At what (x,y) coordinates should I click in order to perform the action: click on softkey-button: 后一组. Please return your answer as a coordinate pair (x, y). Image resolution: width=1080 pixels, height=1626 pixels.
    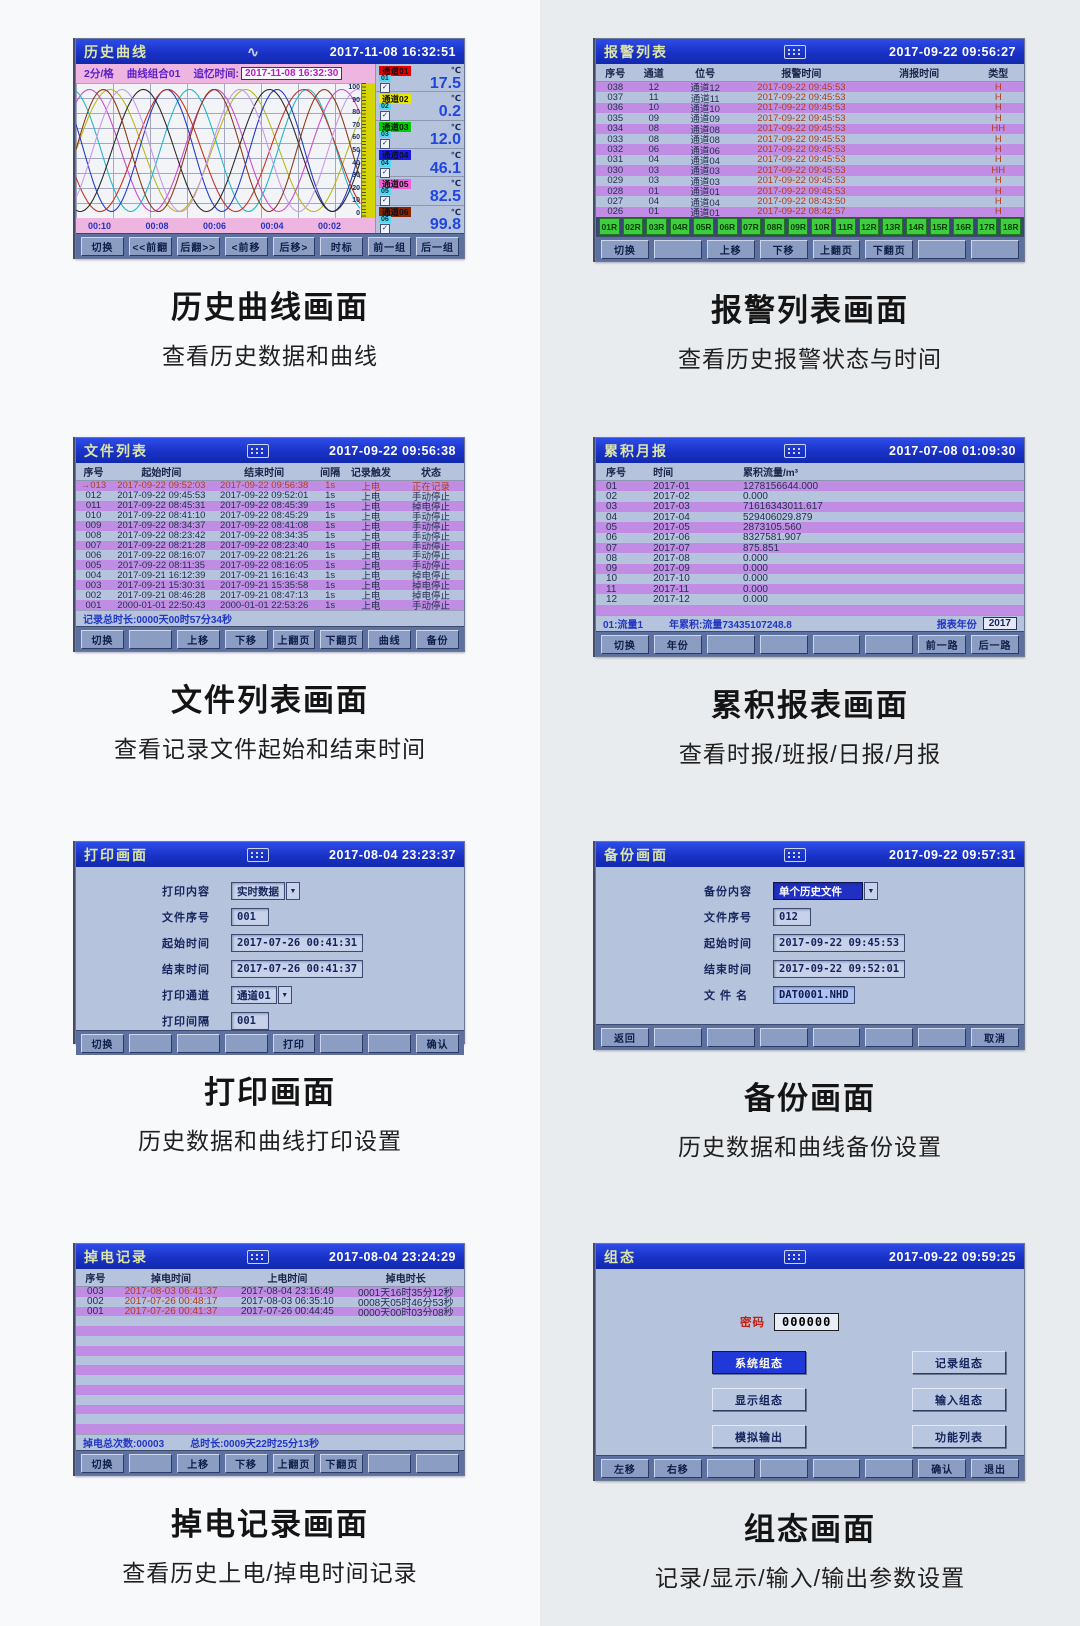
    Looking at the image, I should click on (437, 246).